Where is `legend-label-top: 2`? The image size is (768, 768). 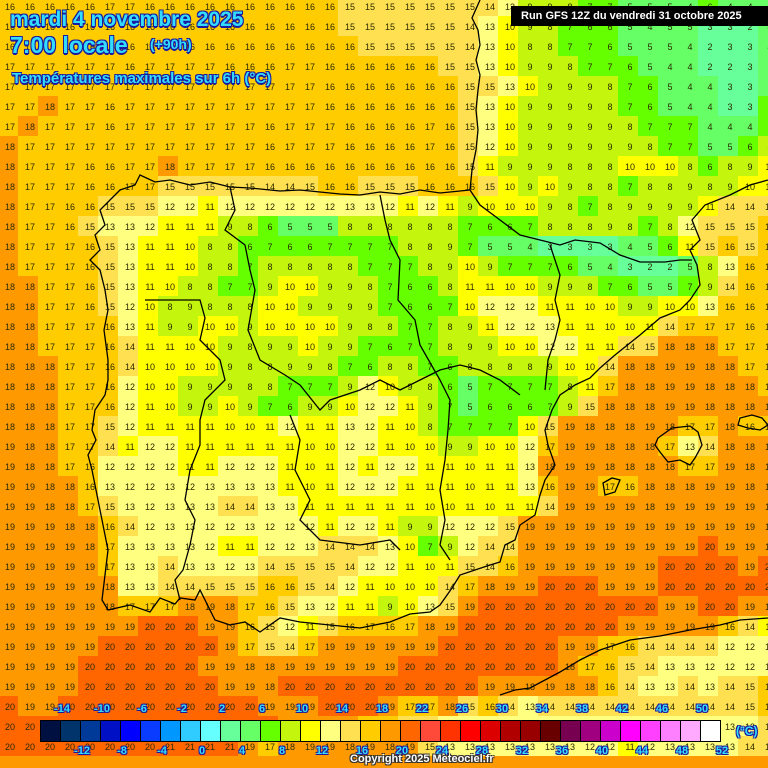 legend-label-top: 2 is located at coordinates (222, 709).